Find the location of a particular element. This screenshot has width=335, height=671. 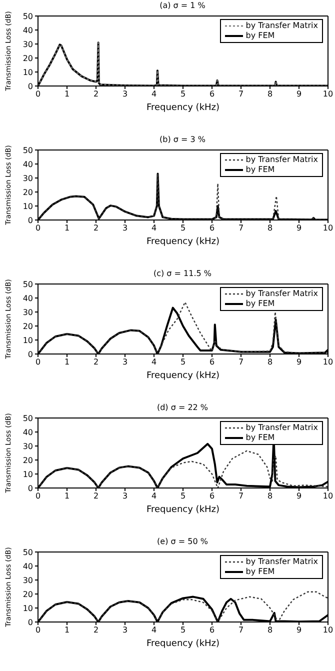

chart-title: (e) σ = 50 % is located at coordinates (182, 541).